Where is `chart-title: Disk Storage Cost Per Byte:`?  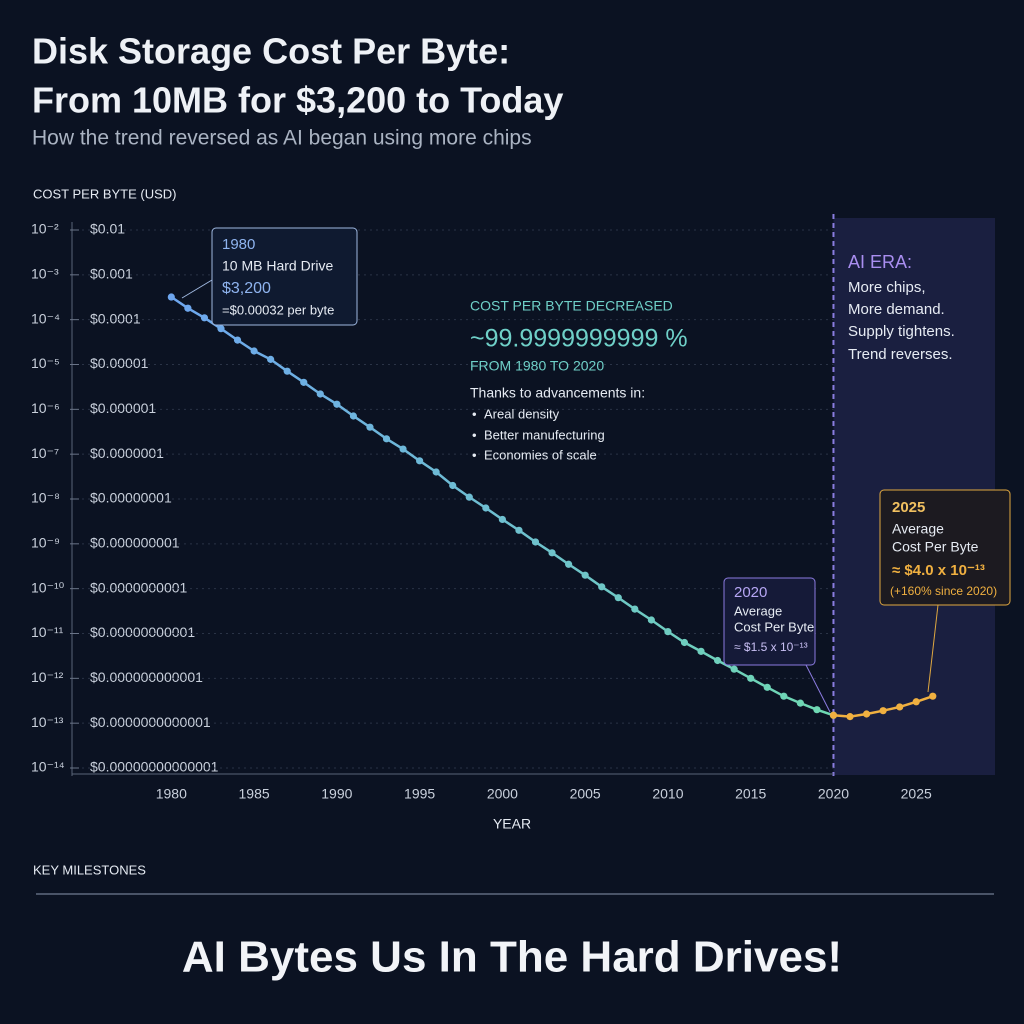 chart-title: Disk Storage Cost Per Byte: is located at coordinates (271, 51).